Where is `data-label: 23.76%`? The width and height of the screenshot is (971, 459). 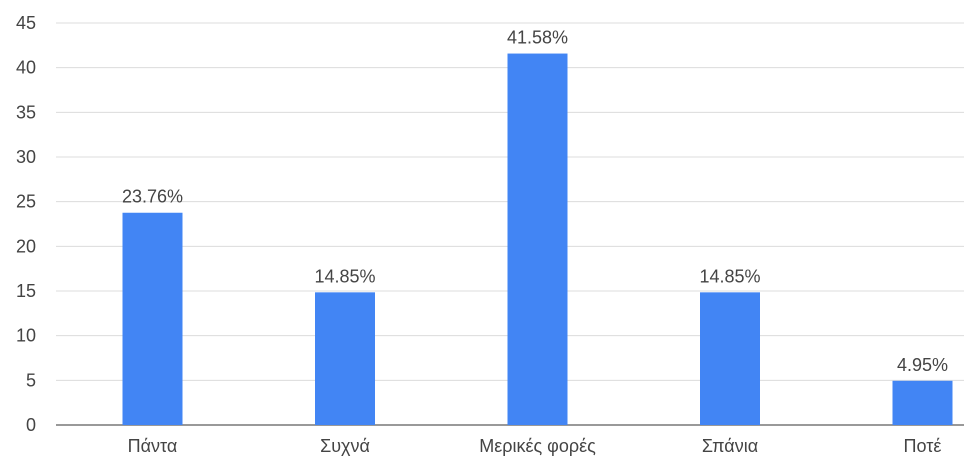 data-label: 23.76% is located at coordinates (152, 197).